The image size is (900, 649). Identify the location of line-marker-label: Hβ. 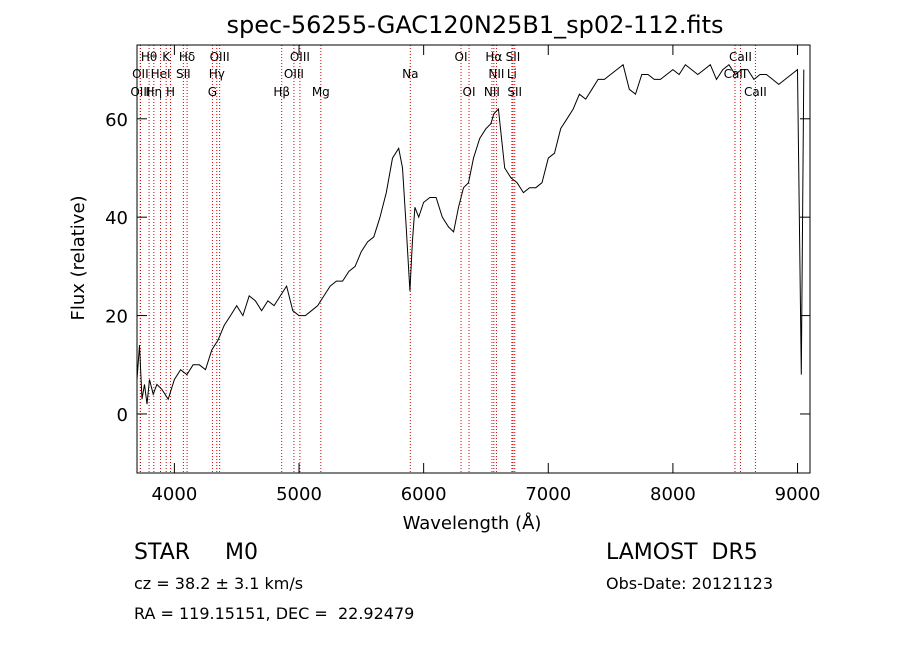
(281, 92).